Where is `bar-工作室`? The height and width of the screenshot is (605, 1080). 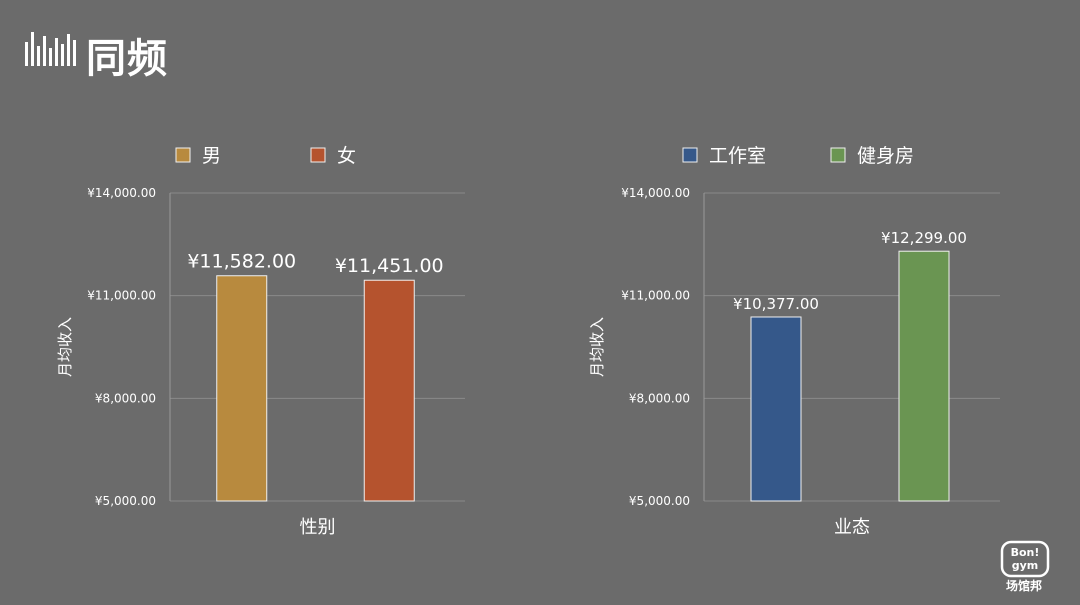 bar-工作室 is located at coordinates (776, 409).